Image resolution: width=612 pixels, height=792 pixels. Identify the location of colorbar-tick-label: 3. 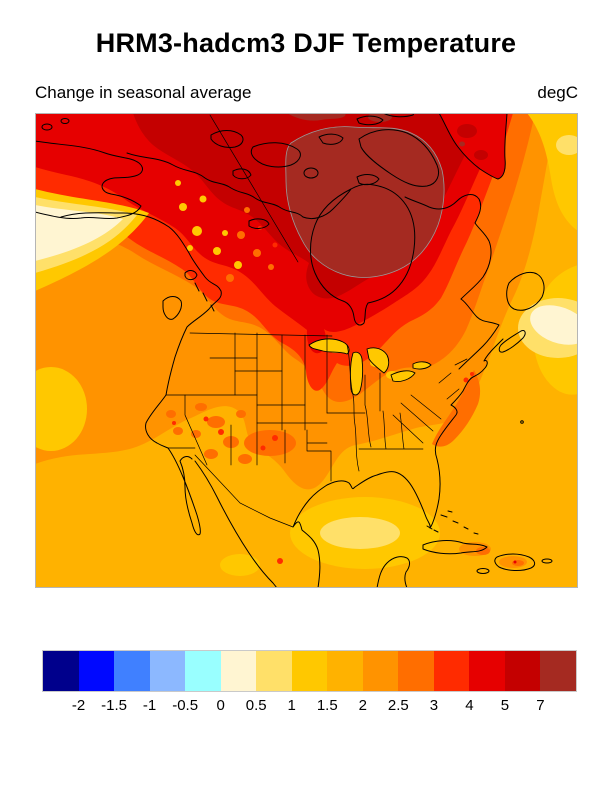
(434, 705).